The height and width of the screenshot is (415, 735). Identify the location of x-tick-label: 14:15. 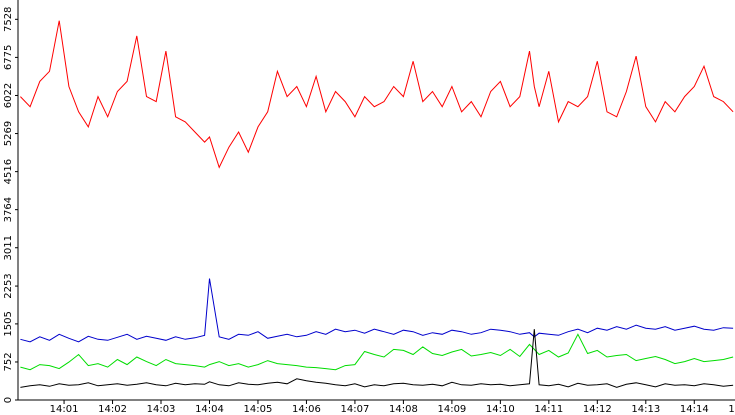
(731, 409).